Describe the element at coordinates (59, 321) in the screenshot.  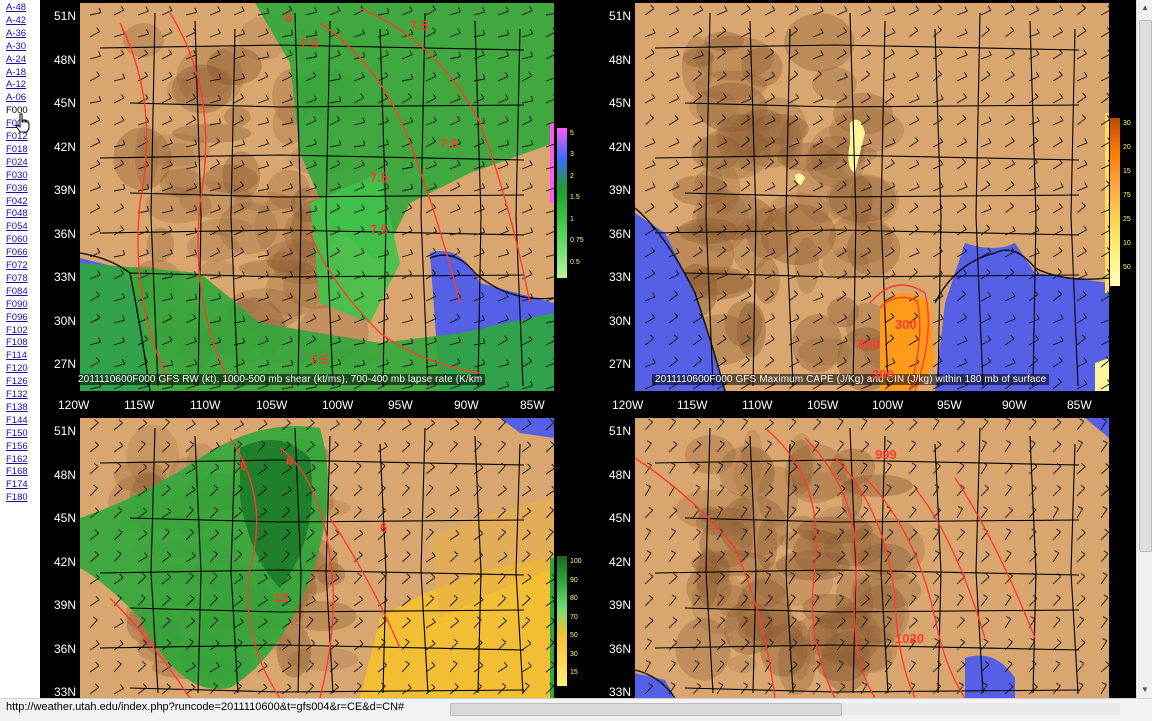
I see `lat-label-left: 30N` at that location.